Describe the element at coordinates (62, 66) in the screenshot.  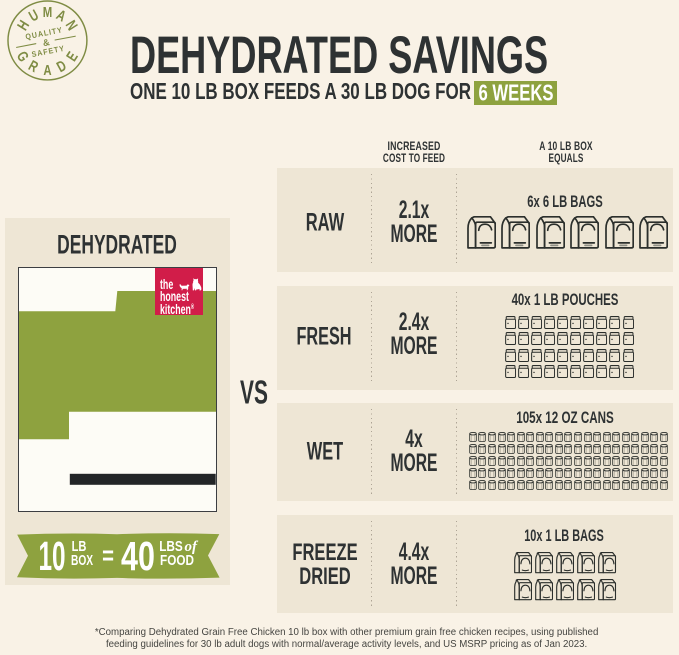
I see `svg-text: D` at that location.